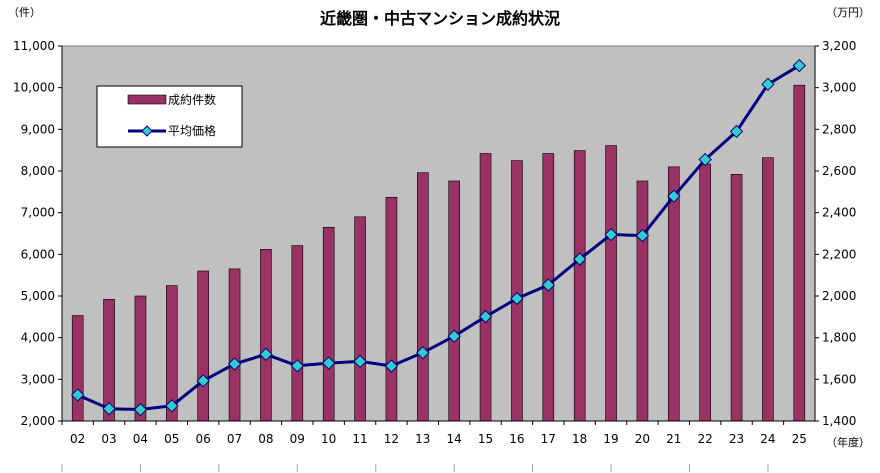 Image resolution: width=880 pixels, height=473 pixels. Describe the element at coordinates (234, 439) in the screenshot. I see `x-tick-label: 07` at that location.